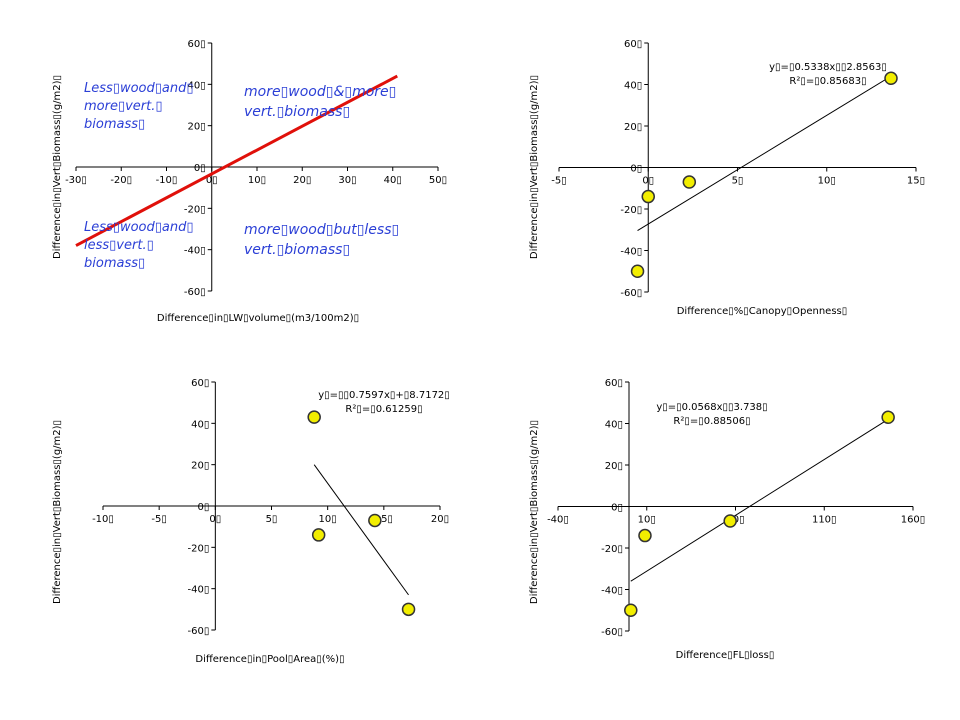 The image size is (960, 720). I want to click on x-axis-label: Difference▯FL▯loss▯, so click(725, 655).